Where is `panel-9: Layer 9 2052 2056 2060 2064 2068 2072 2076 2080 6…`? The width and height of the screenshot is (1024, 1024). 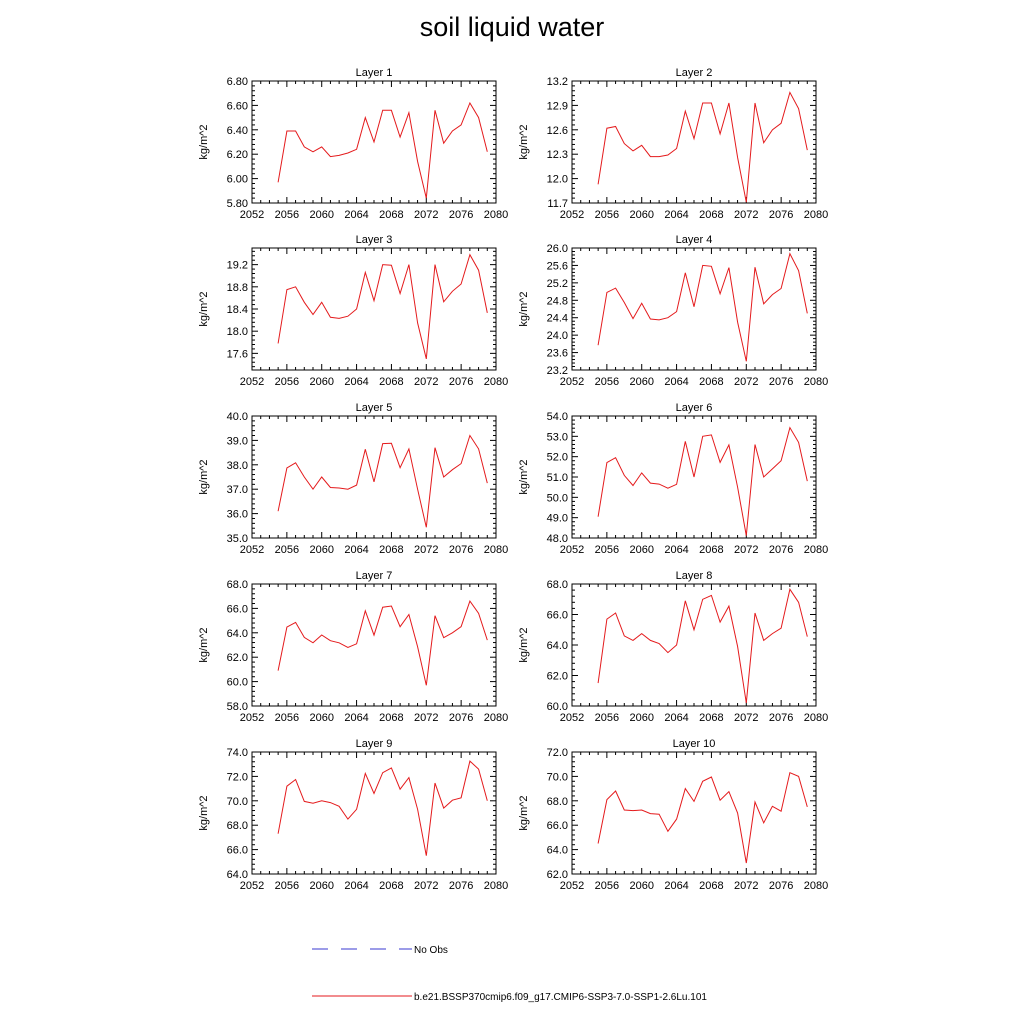 panel-9: Layer 9 2052 2056 2060 2064 2068 2072 2076 2080 6… is located at coordinates (353, 815).